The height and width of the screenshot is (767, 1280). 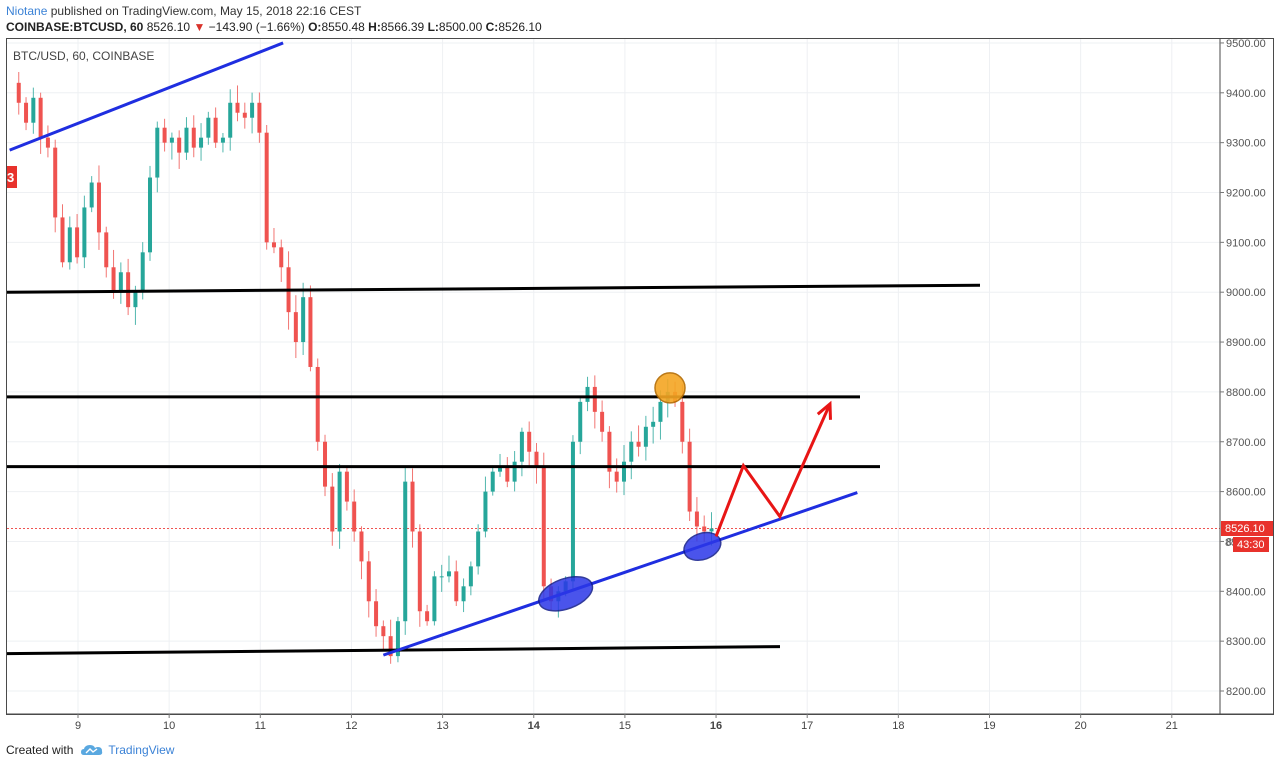 I want to click on high-label: H:, so click(x=374, y=27).